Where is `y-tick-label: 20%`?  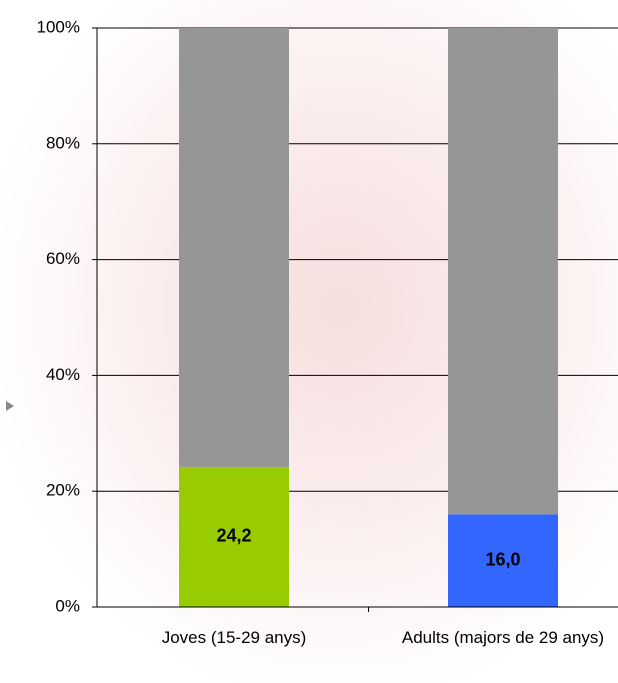 y-tick-label: 20% is located at coordinates (63, 490).